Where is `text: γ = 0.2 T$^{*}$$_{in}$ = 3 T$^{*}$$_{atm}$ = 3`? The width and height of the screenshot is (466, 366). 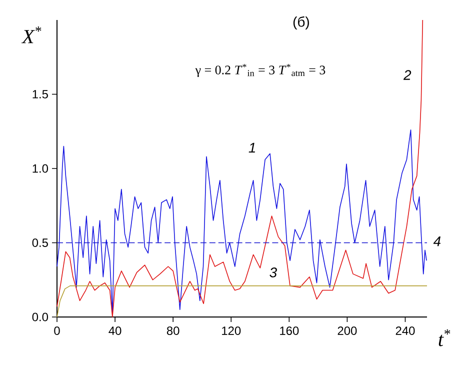 text: γ = 0.2 T$^{*}$$_{in}$ = 3 T$^{*}$$_{atm}$ = 3 is located at coordinates (260, 70).